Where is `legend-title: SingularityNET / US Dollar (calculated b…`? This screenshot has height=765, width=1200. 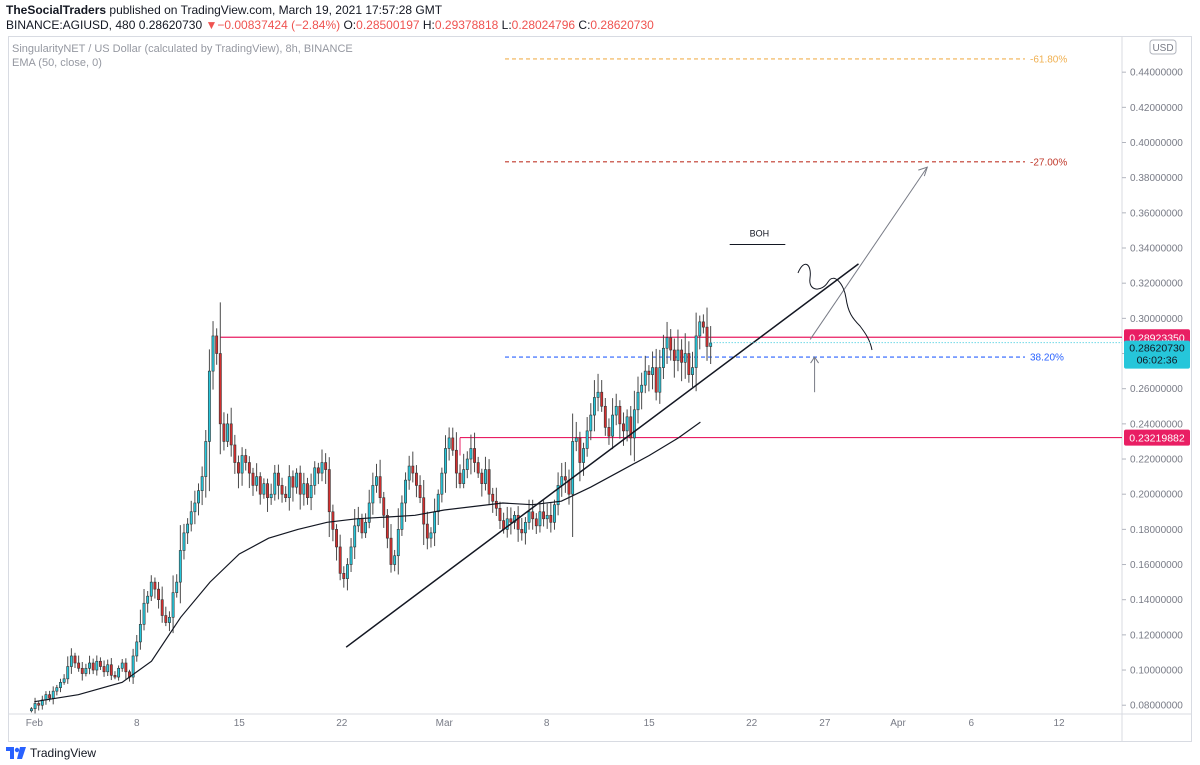 legend-title: SingularityNET / US Dollar (calculated b… is located at coordinates (182, 49).